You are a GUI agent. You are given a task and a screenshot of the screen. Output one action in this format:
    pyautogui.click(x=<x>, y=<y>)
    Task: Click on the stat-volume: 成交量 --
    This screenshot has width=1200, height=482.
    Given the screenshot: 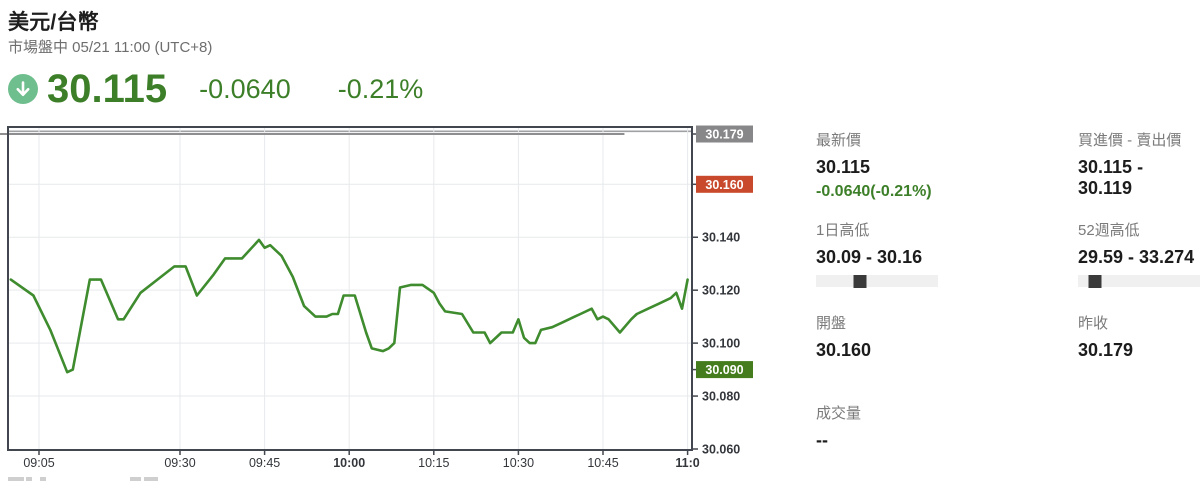 What is the action you would take?
    pyautogui.click(x=838, y=428)
    